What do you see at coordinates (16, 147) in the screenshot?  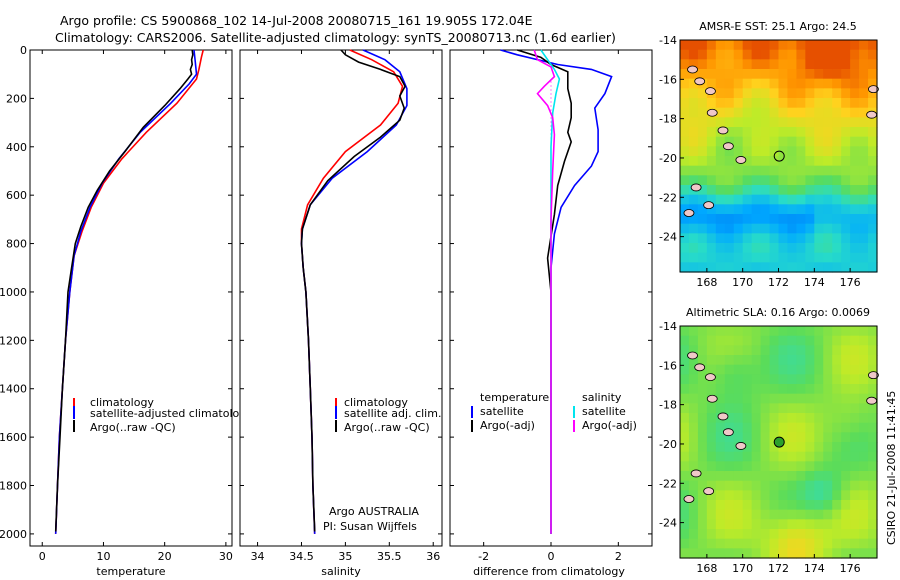 I see `y-tick-label: 400` at bounding box center [16, 147].